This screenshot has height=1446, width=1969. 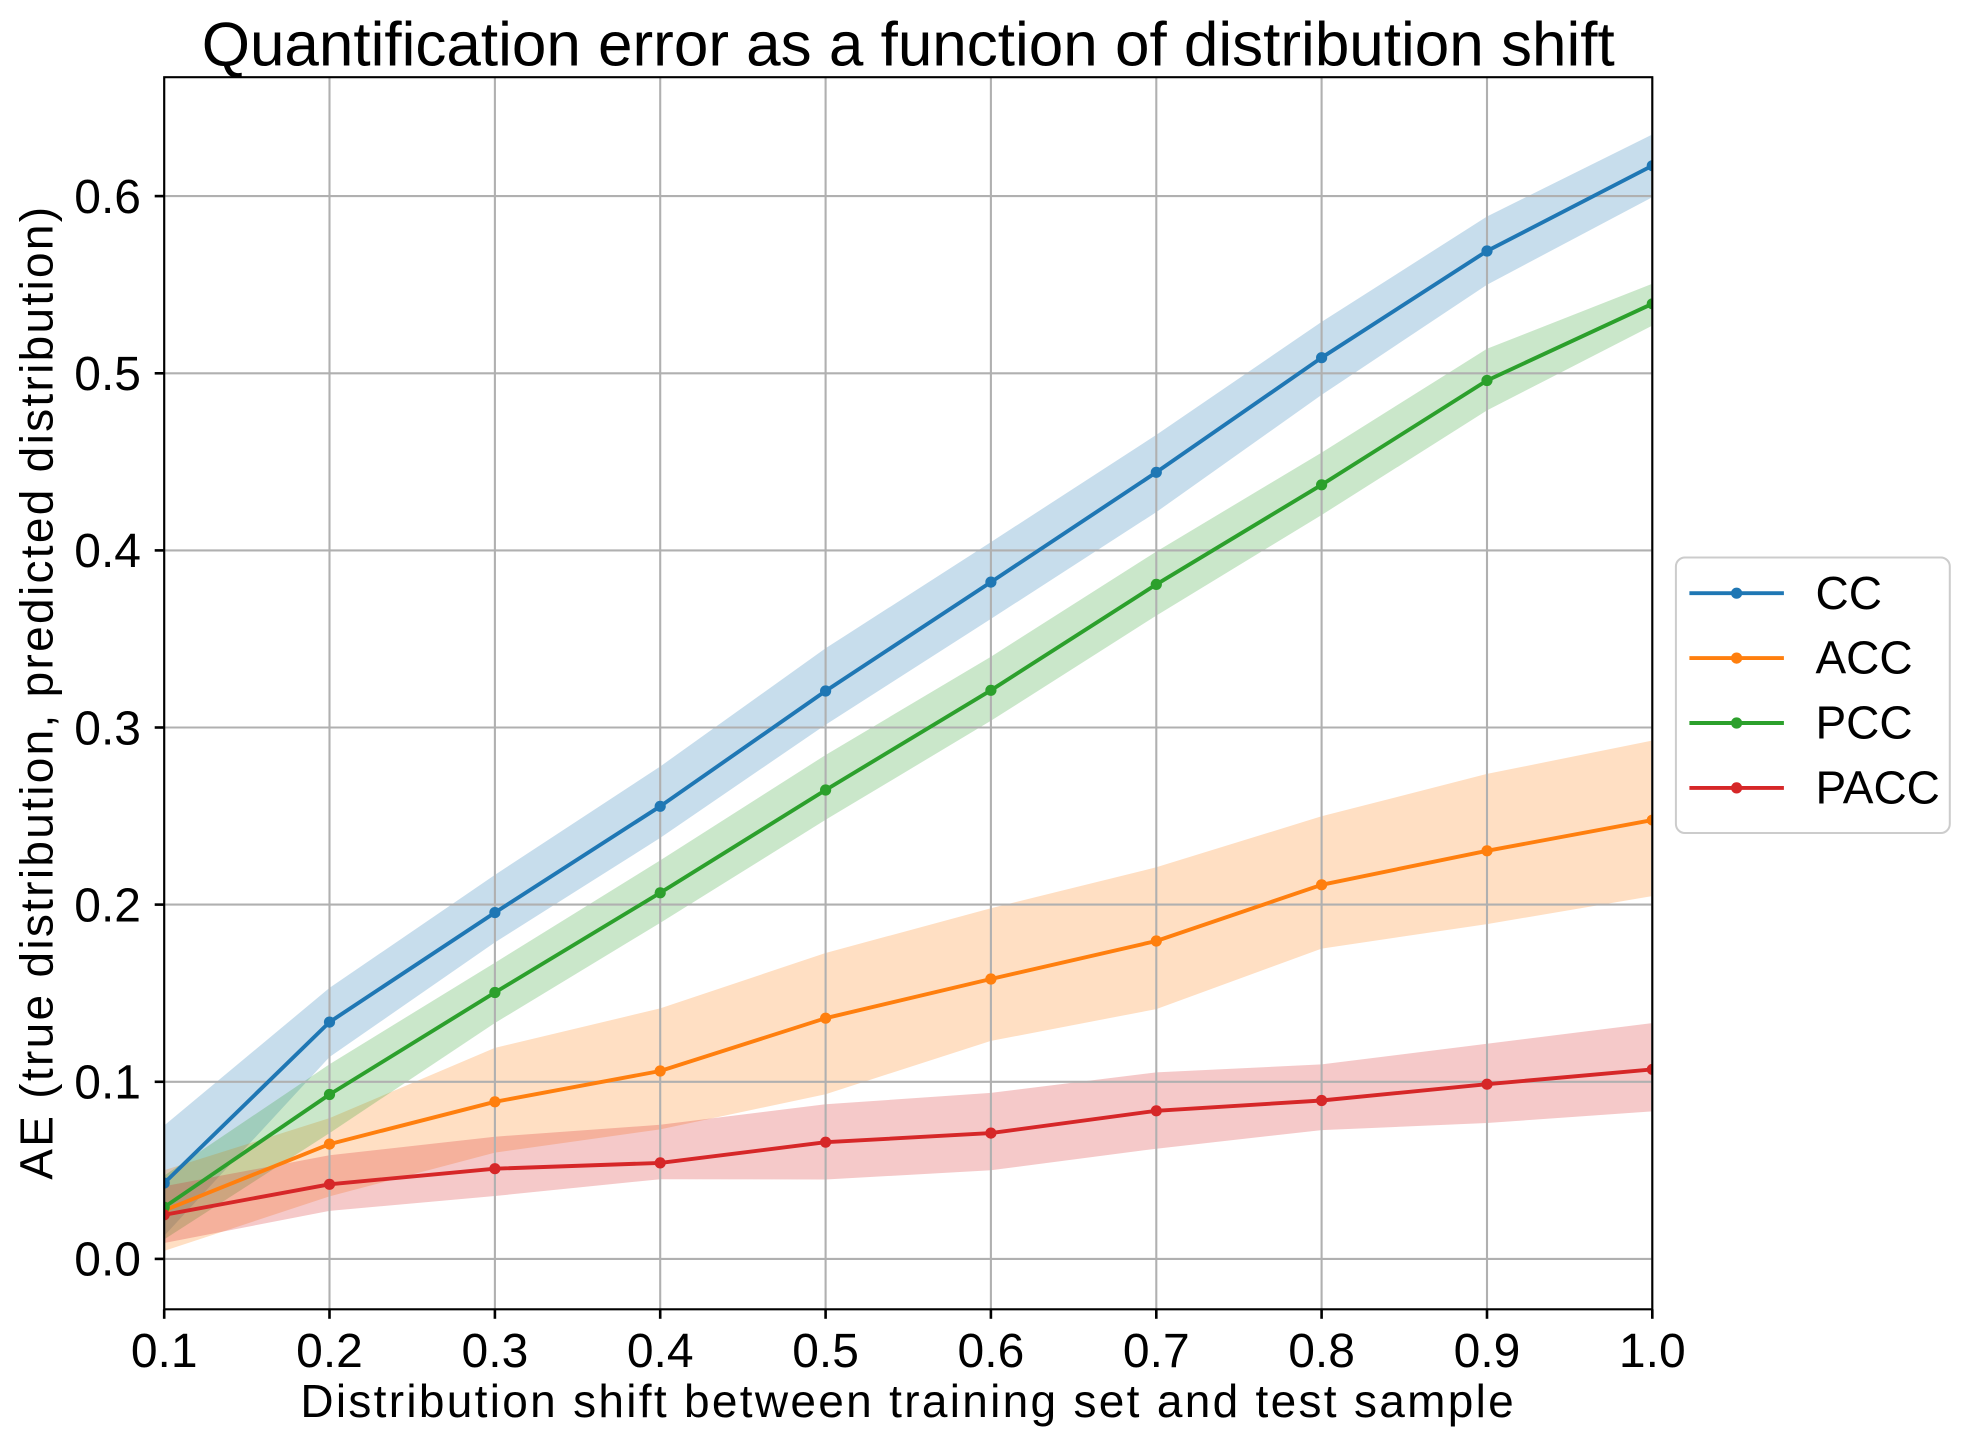 What do you see at coordinates (1864, 658) in the screenshot?
I see `svg-text: ACC` at bounding box center [1864, 658].